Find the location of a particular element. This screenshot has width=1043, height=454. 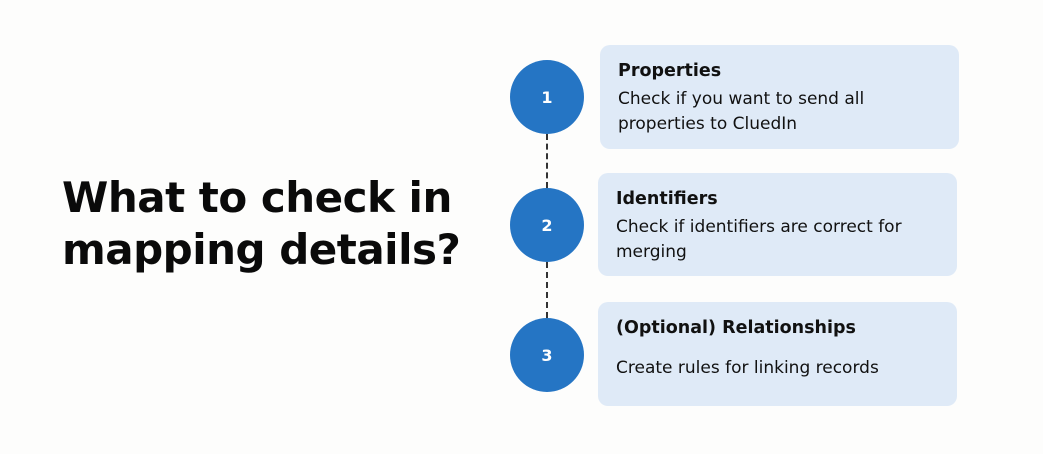

step-1-number-badge: 1 is located at coordinates (547, 97).